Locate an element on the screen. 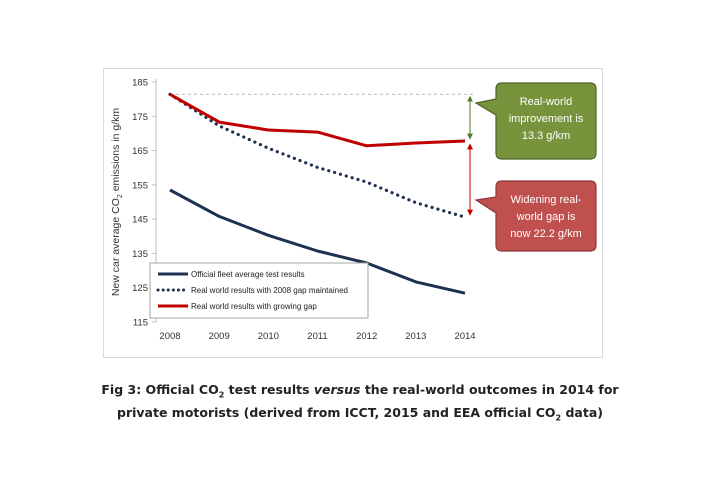 The image size is (720, 480). y-tick-label: 145 is located at coordinates (140, 220).